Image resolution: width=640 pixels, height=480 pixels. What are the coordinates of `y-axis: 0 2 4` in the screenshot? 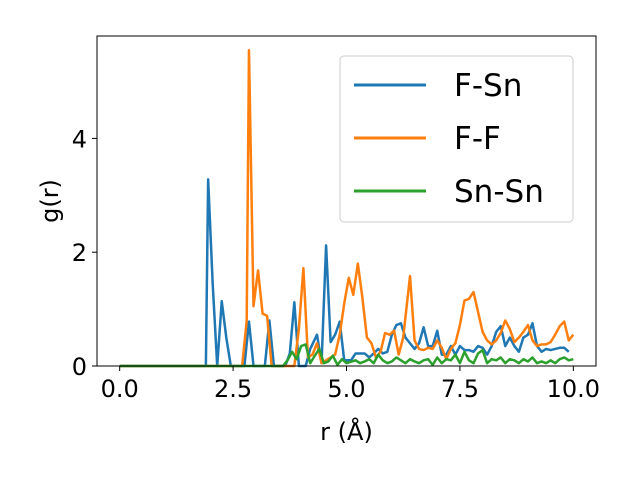 It's located at (84, 253).